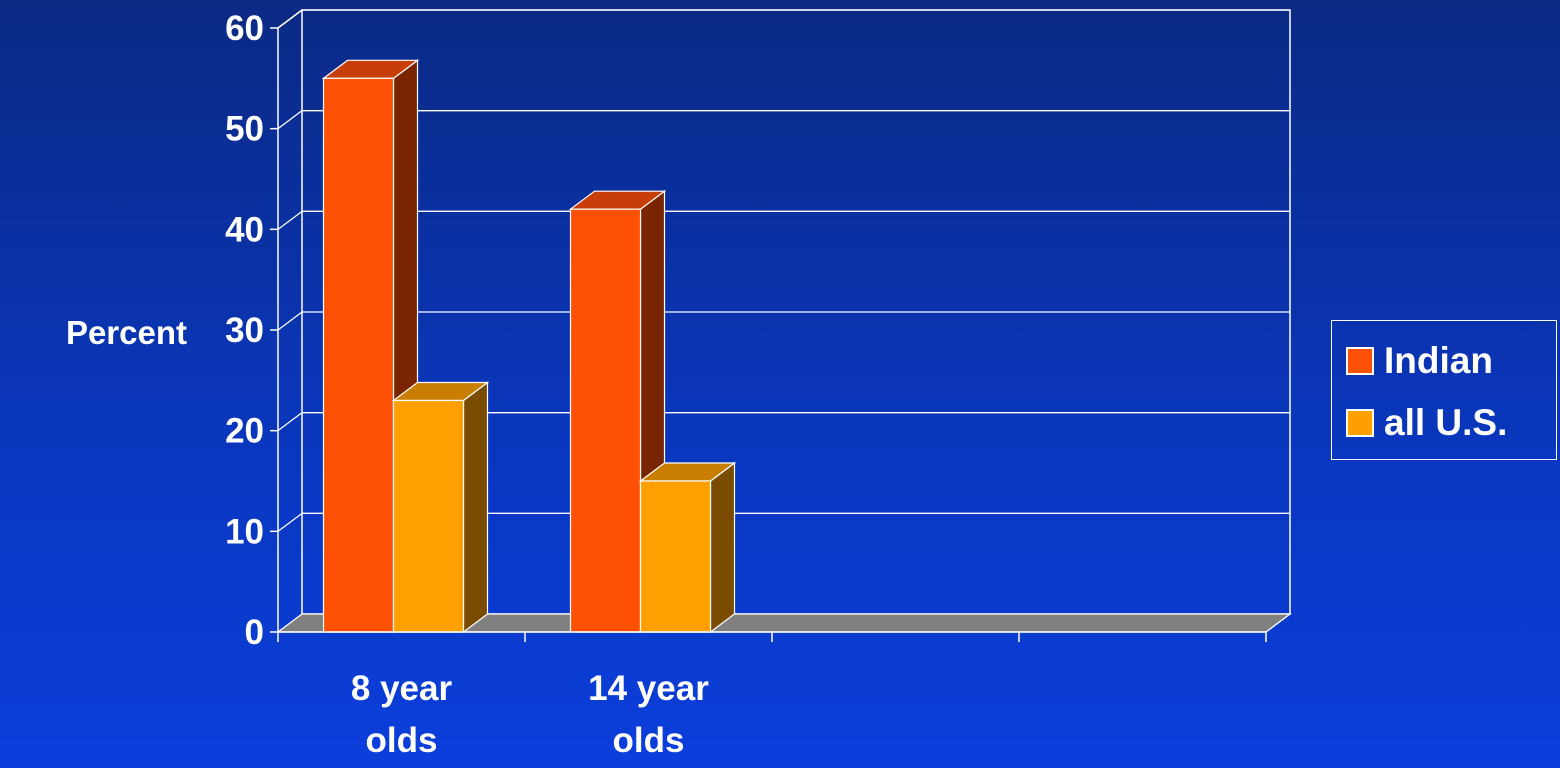 This screenshot has width=1560, height=768. What do you see at coordinates (402, 688) in the screenshot?
I see `x-tick-label: 8 year` at bounding box center [402, 688].